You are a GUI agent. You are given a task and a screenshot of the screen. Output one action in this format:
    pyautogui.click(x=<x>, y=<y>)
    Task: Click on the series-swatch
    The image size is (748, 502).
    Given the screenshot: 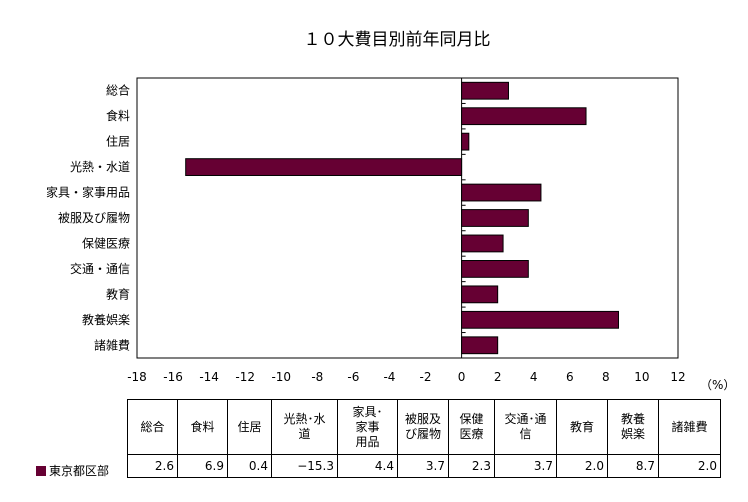 What is the action you would take?
    pyautogui.click(x=41, y=470)
    